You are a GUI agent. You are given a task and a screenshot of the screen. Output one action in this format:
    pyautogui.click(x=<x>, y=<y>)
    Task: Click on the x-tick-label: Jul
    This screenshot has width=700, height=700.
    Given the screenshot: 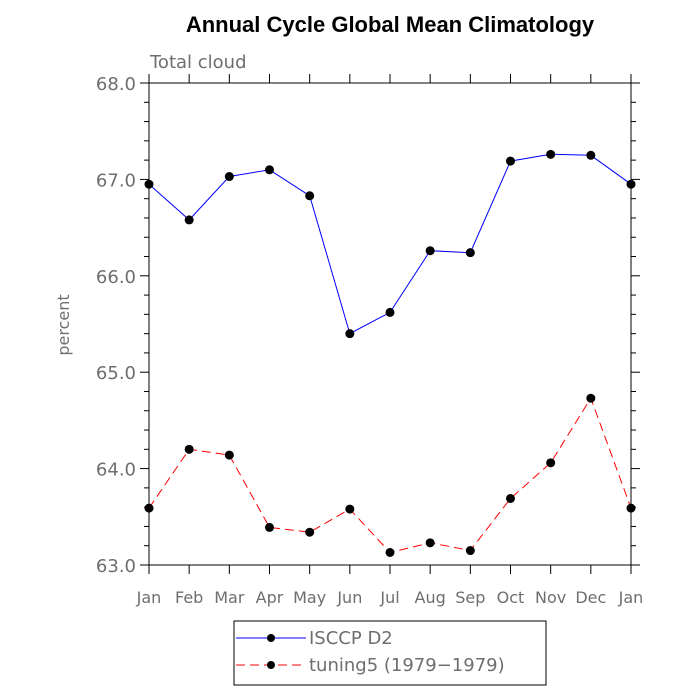 What is the action you would take?
    pyautogui.click(x=389, y=597)
    